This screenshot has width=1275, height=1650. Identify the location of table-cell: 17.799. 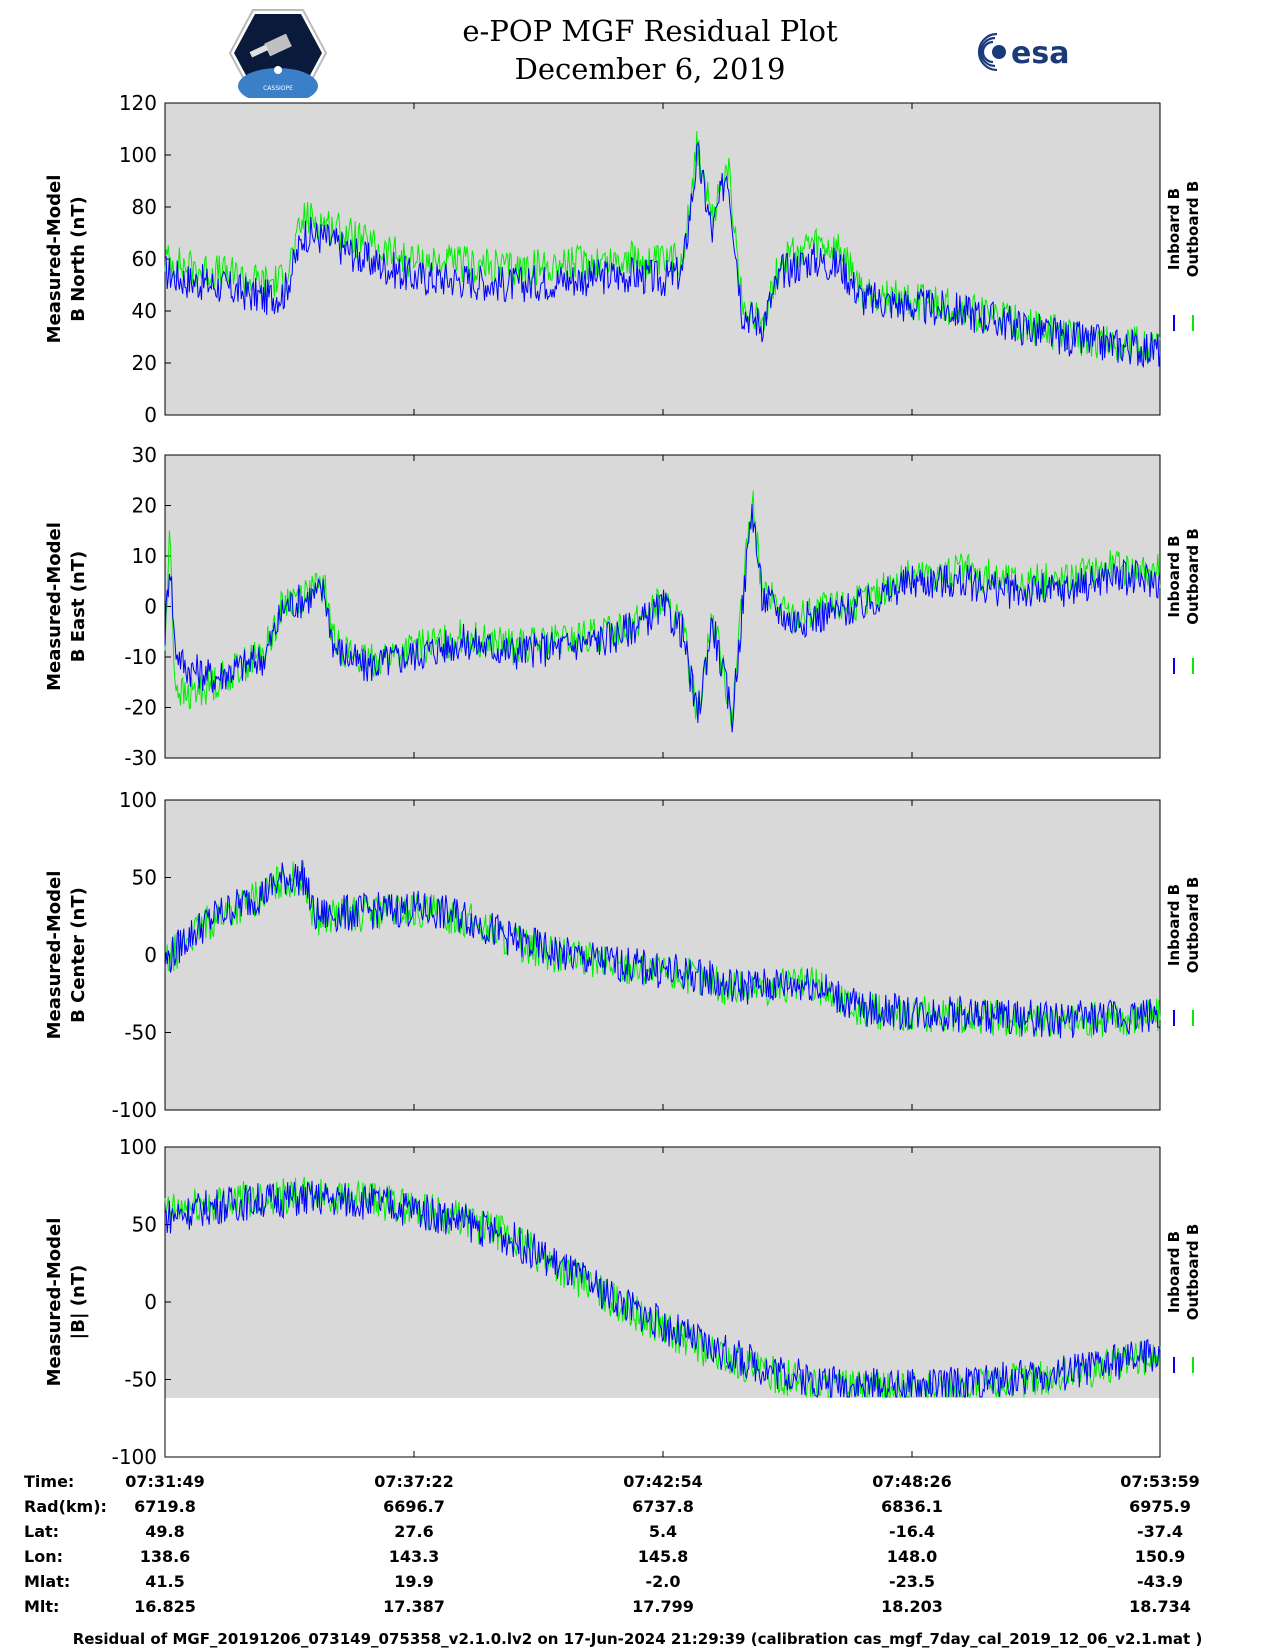
(663, 1606).